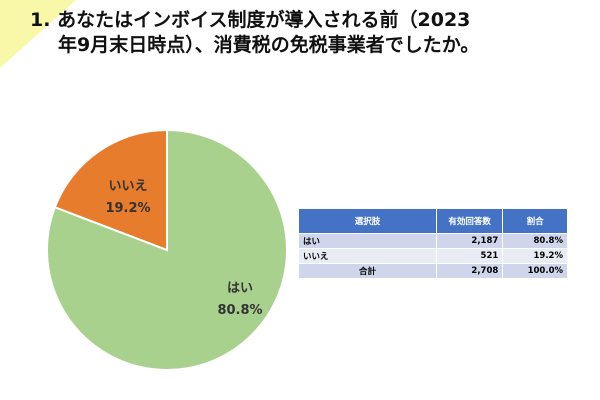 This screenshot has height=400, width=600. Describe the element at coordinates (240, 288) in the screenshot. I see `data-label-category: はい` at that location.